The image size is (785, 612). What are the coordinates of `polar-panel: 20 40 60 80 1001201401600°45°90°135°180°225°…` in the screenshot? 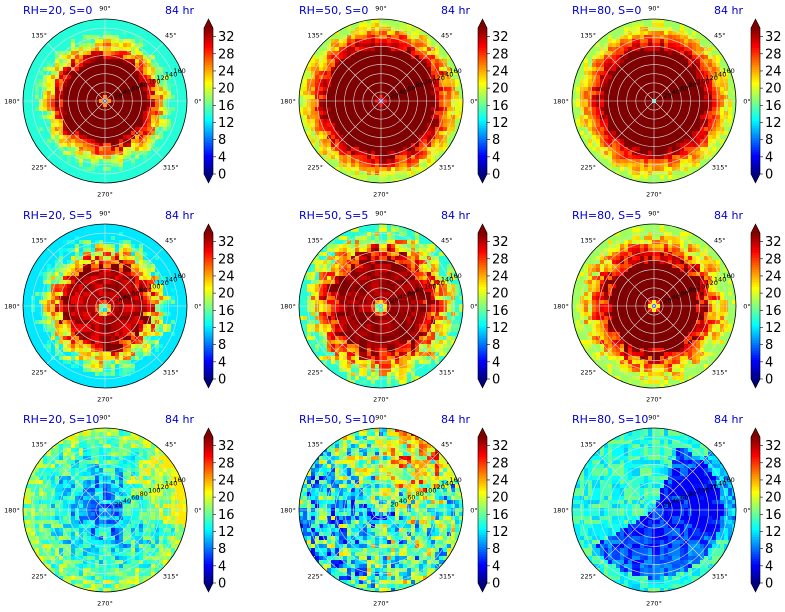 It's located at (119, 510).